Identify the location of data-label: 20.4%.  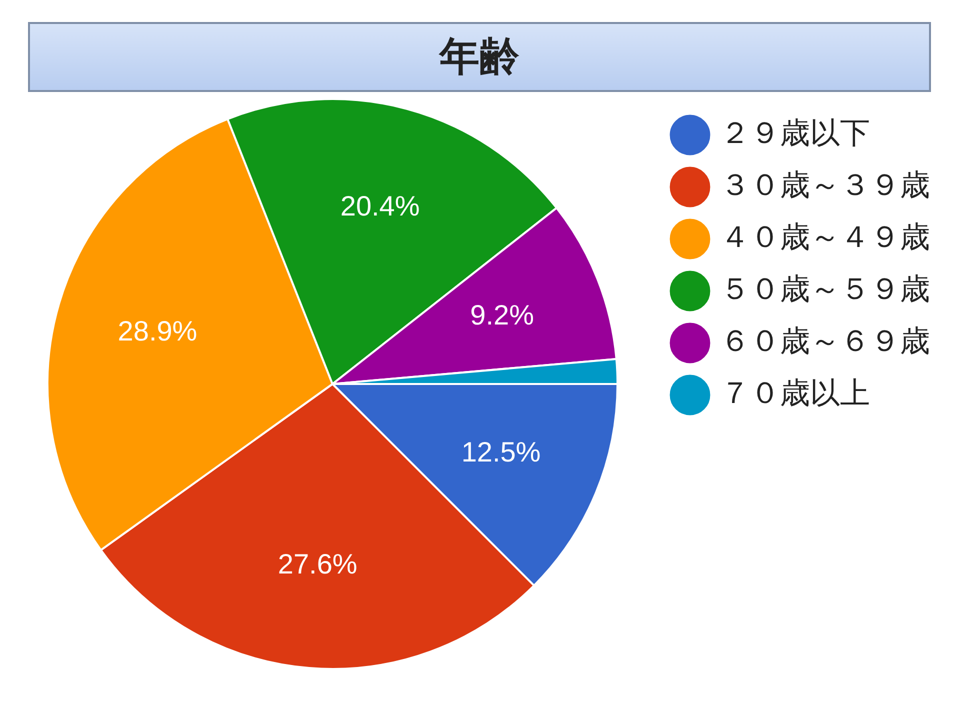
(380, 206).